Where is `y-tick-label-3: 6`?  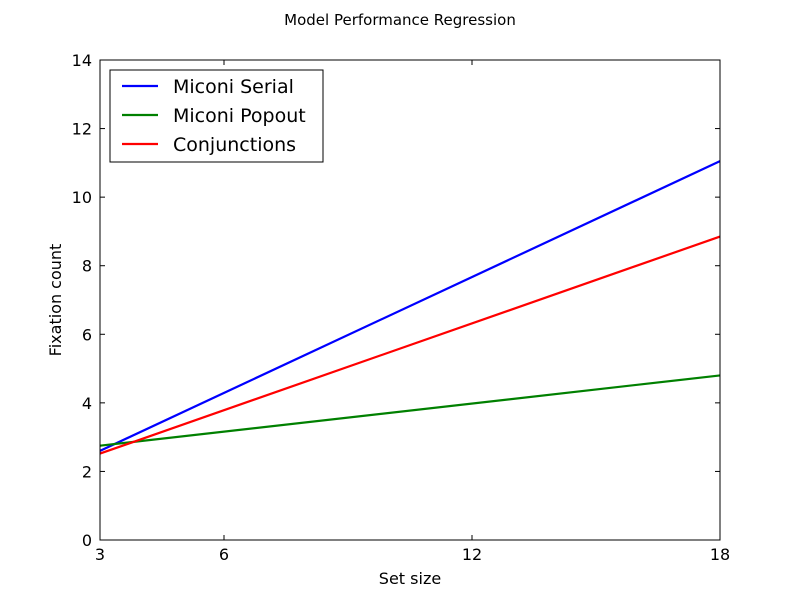
y-tick-label-3: 6 is located at coordinates (87, 334).